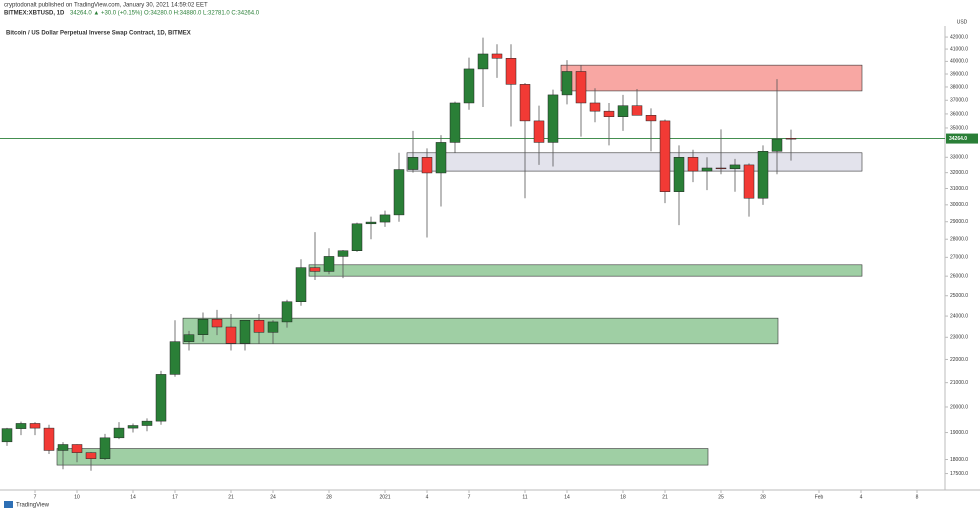 The height and width of the screenshot is (512, 980). What do you see at coordinates (819, 497) in the screenshot?
I see `x-tick-label: Feb` at bounding box center [819, 497].